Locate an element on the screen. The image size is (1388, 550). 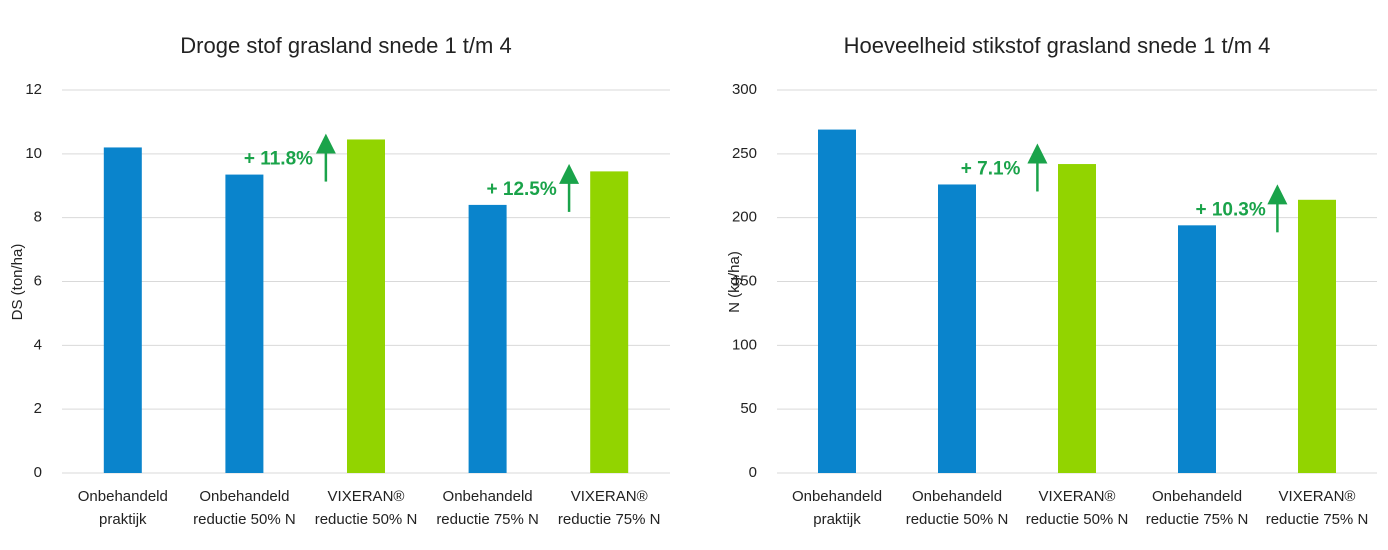
y-tick-label: 10 is located at coordinates (33, 153).